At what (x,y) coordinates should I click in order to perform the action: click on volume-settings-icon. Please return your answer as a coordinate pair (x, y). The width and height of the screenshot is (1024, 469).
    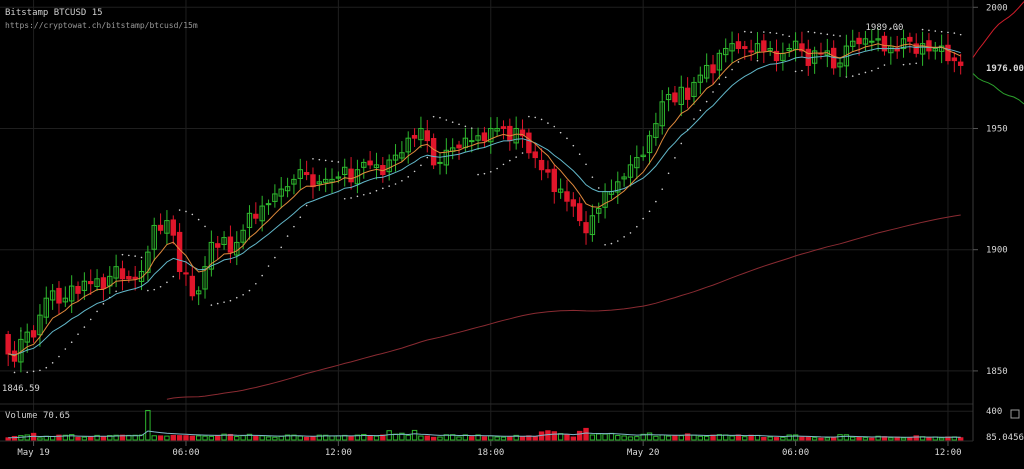
    Looking at the image, I should click on (1015, 414).